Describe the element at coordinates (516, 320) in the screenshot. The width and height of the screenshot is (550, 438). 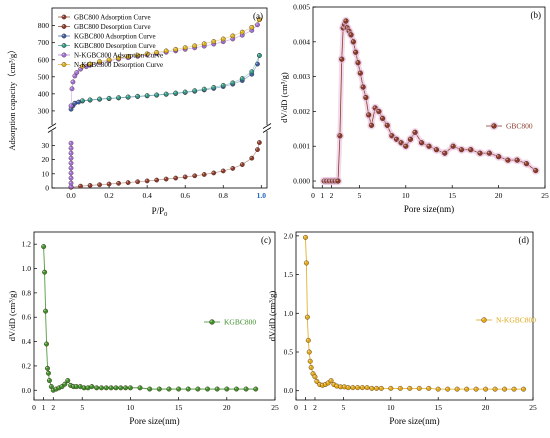
I see `legend-entry: N-KGBC800` at that location.